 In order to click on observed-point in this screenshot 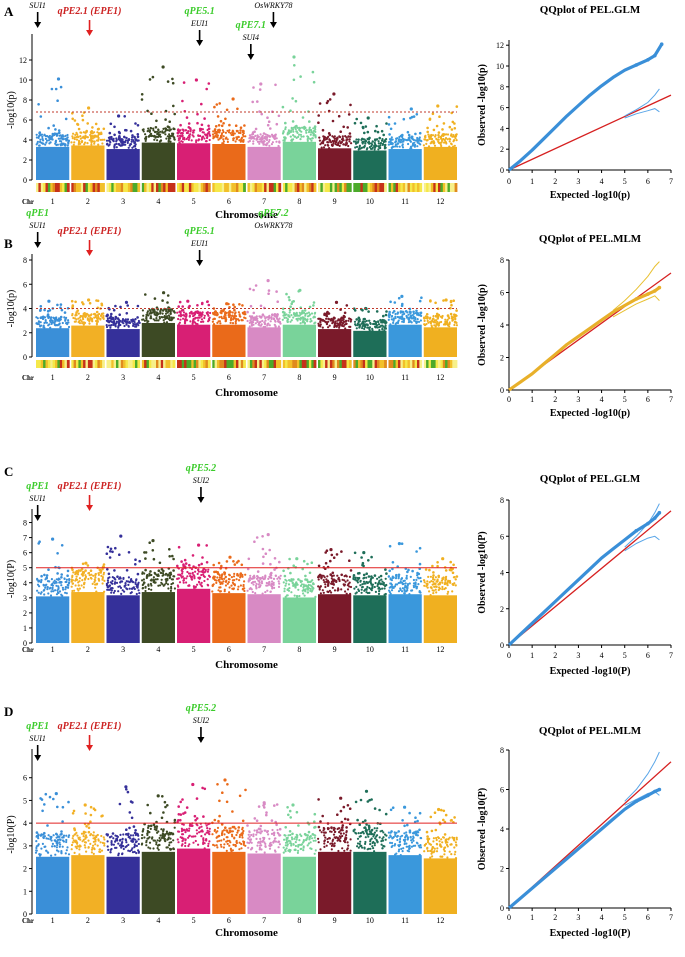, I will do `click(655, 518)`.